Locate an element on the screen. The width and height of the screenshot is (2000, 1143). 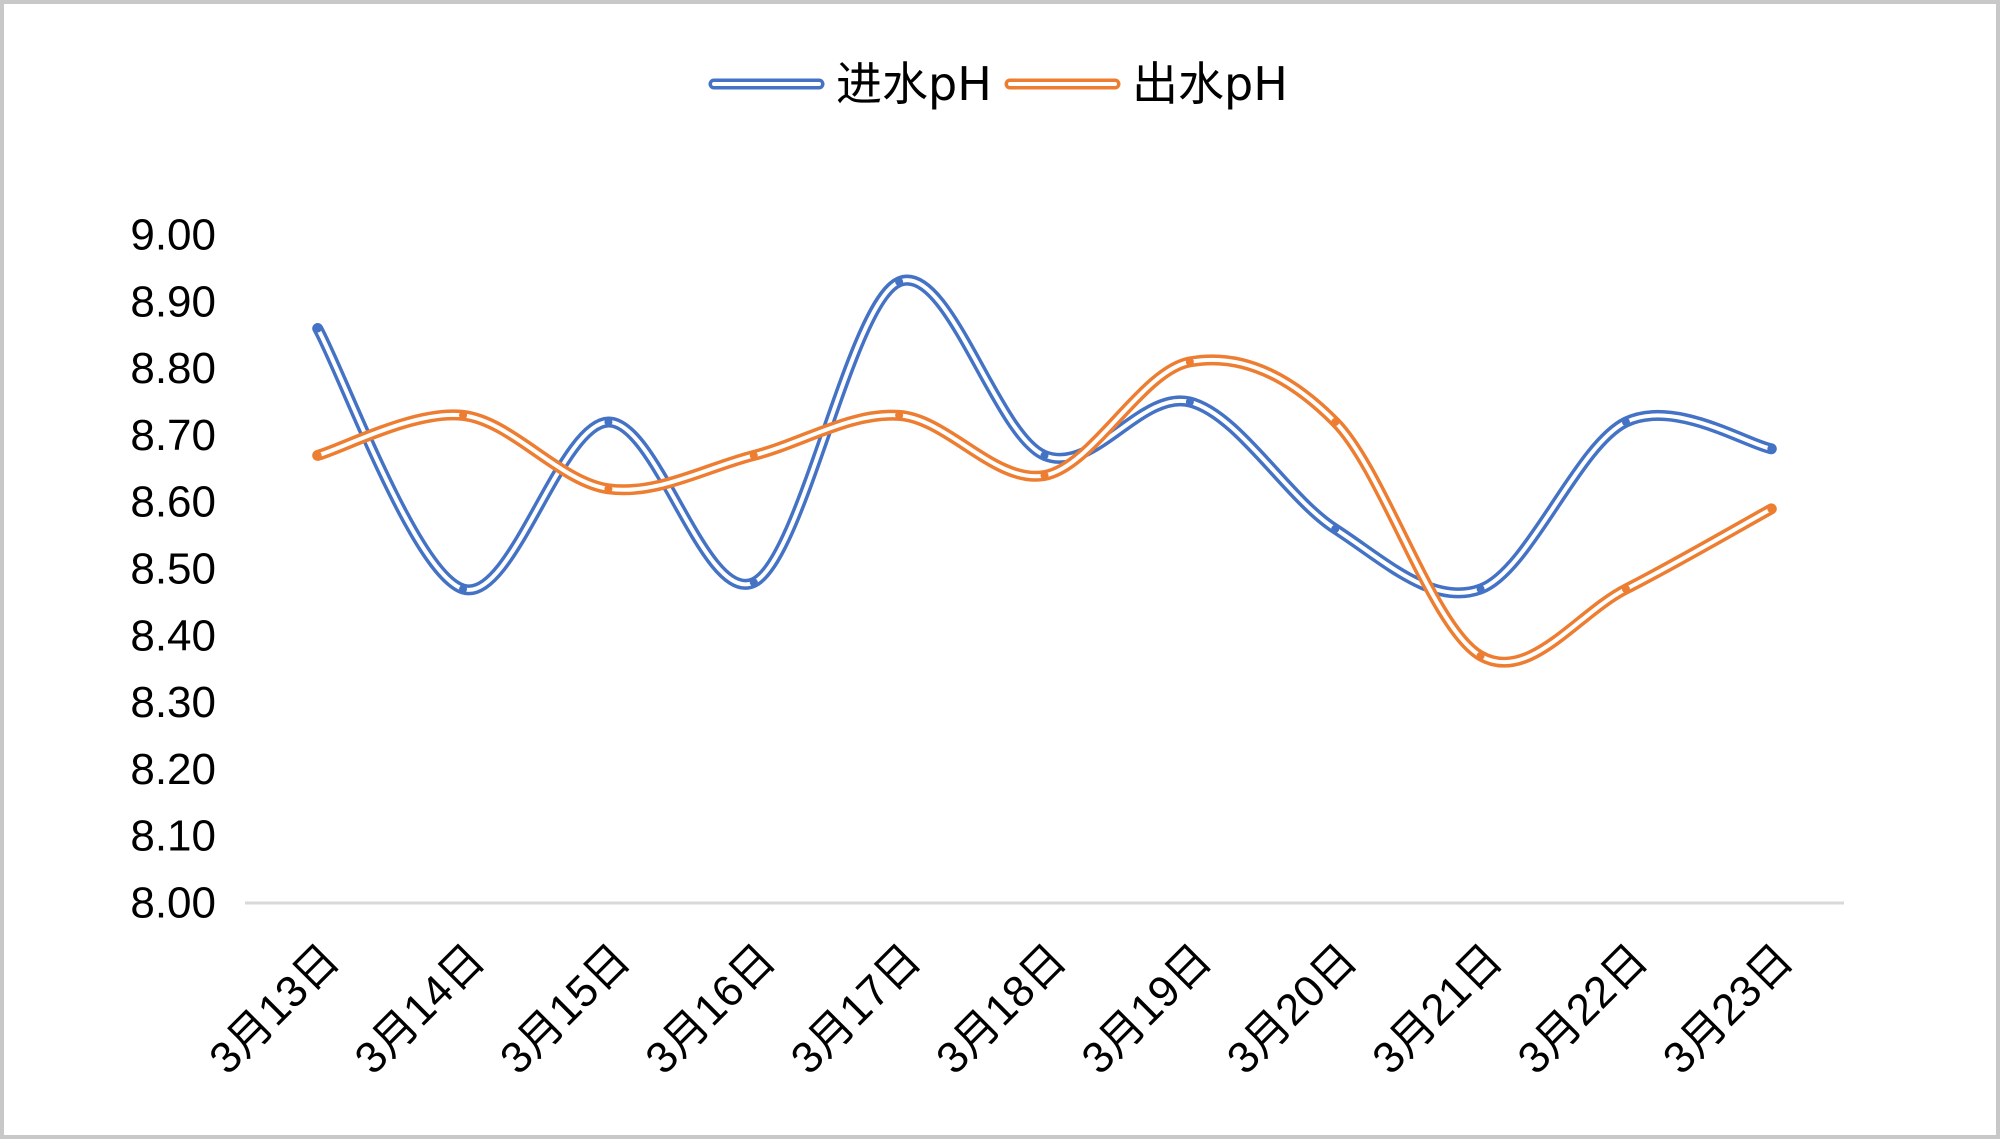
y-tick-label: 8.10 is located at coordinates (173, 836).